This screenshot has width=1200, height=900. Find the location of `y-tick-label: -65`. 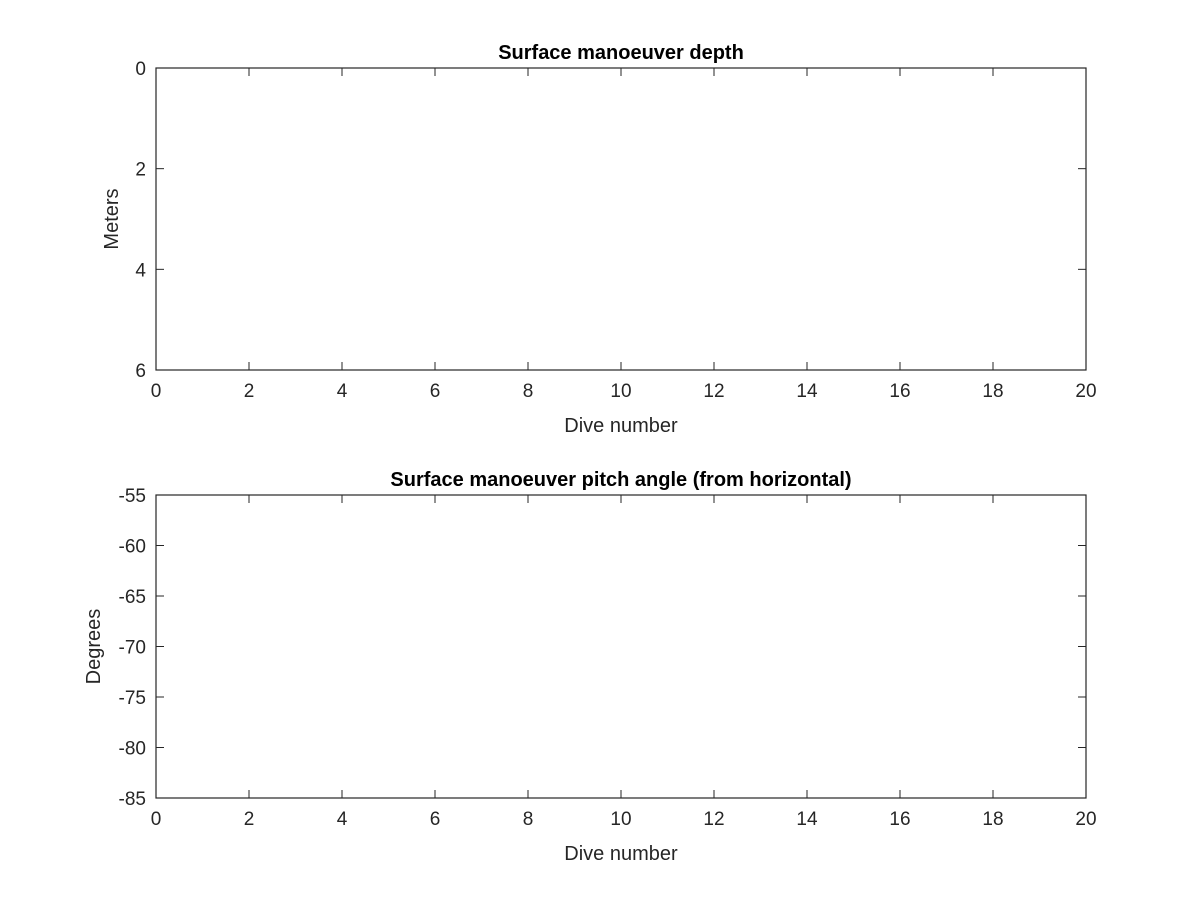

y-tick-label: -65 is located at coordinates (132, 597).